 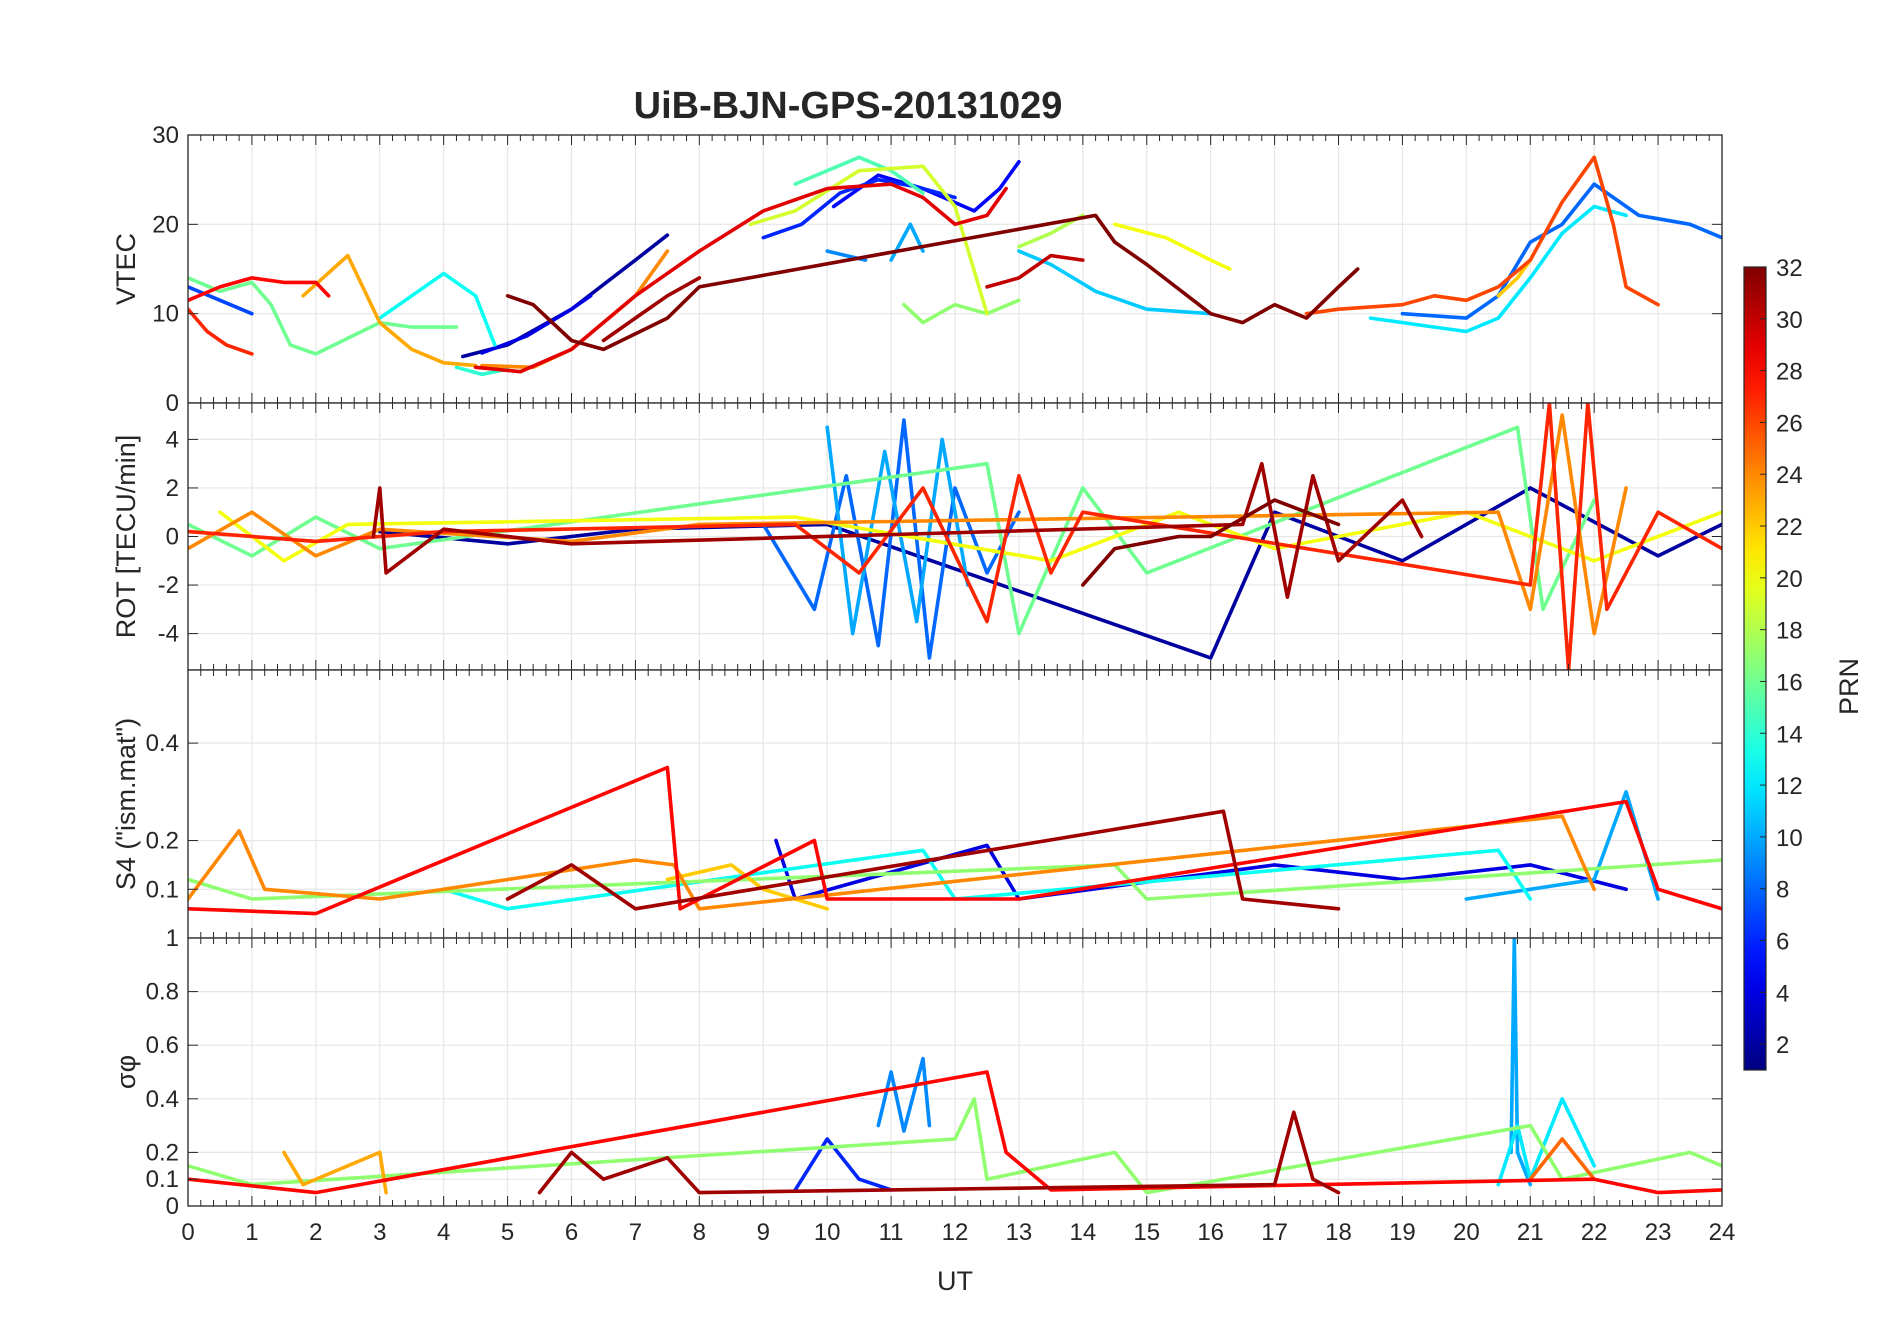 I want to click on colorbar-tick-label: 10, so click(x=1789, y=838).